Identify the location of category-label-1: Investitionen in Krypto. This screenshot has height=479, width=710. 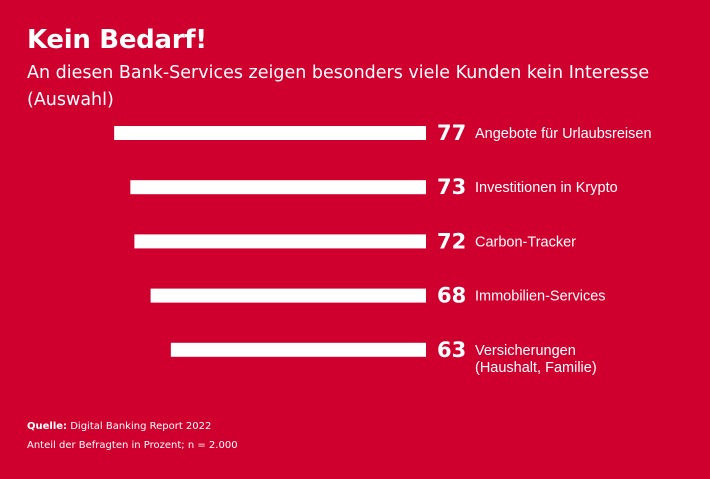
(546, 188).